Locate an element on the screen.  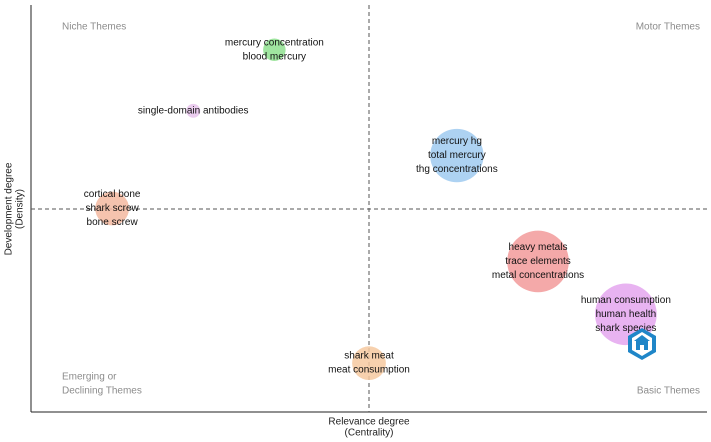
quadrant-label-top-right: Motor Themes is located at coordinates (668, 27).